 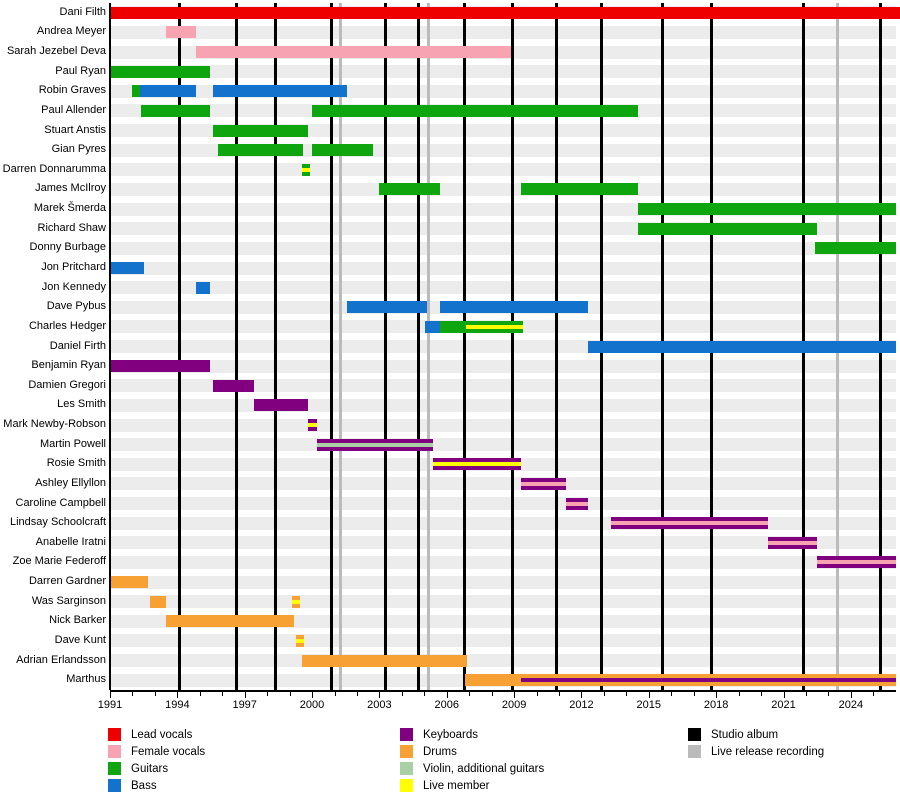 What do you see at coordinates (67, 325) in the screenshot?
I see `member-name-label: Charles Hedger` at bounding box center [67, 325].